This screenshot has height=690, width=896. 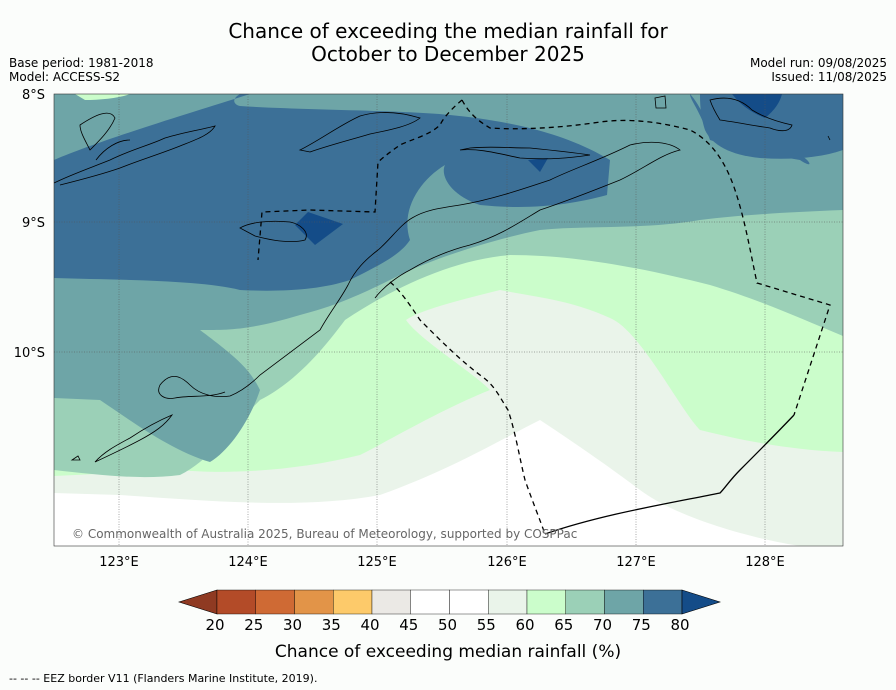 I want to click on lon-label-128e: 128°E, so click(x=765, y=562).